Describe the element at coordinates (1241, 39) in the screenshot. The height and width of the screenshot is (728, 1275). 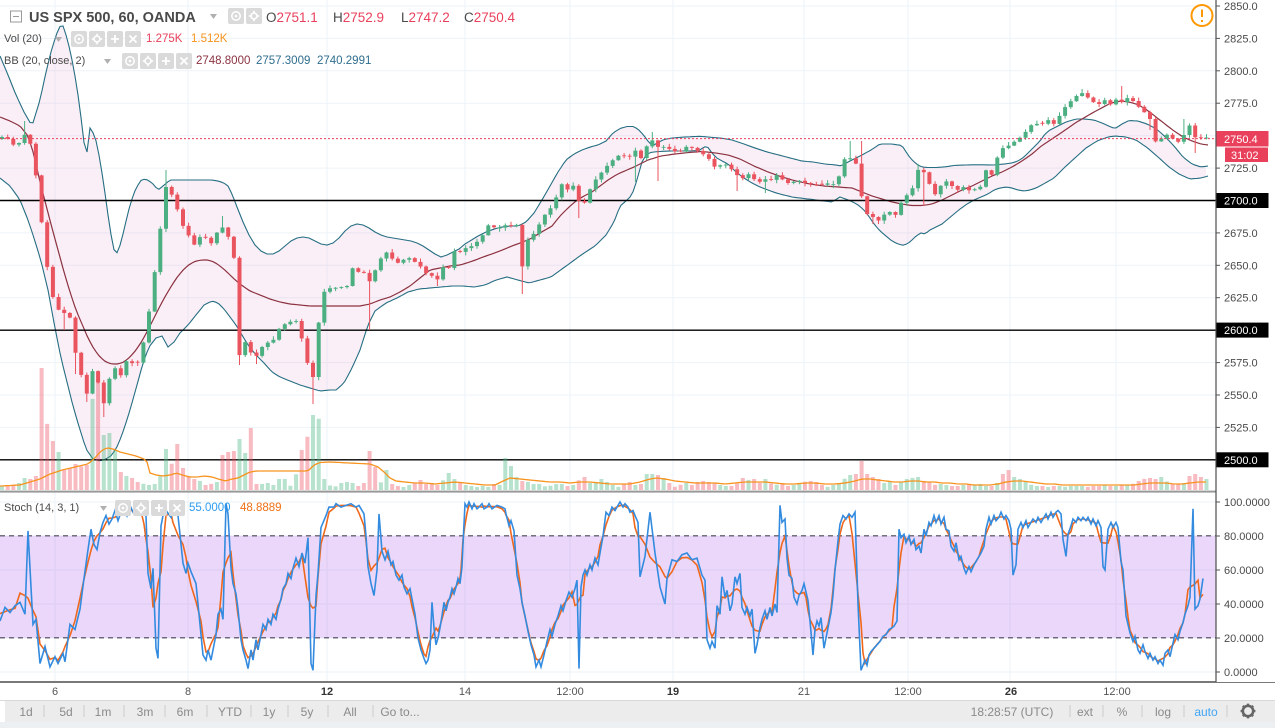
I see `svg-text: 2825.0` at that location.